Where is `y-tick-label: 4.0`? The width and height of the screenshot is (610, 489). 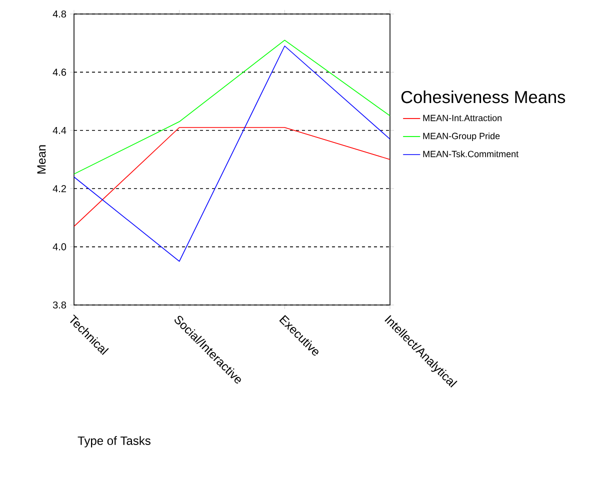 y-tick-label: 4.0 is located at coordinates (59, 246).